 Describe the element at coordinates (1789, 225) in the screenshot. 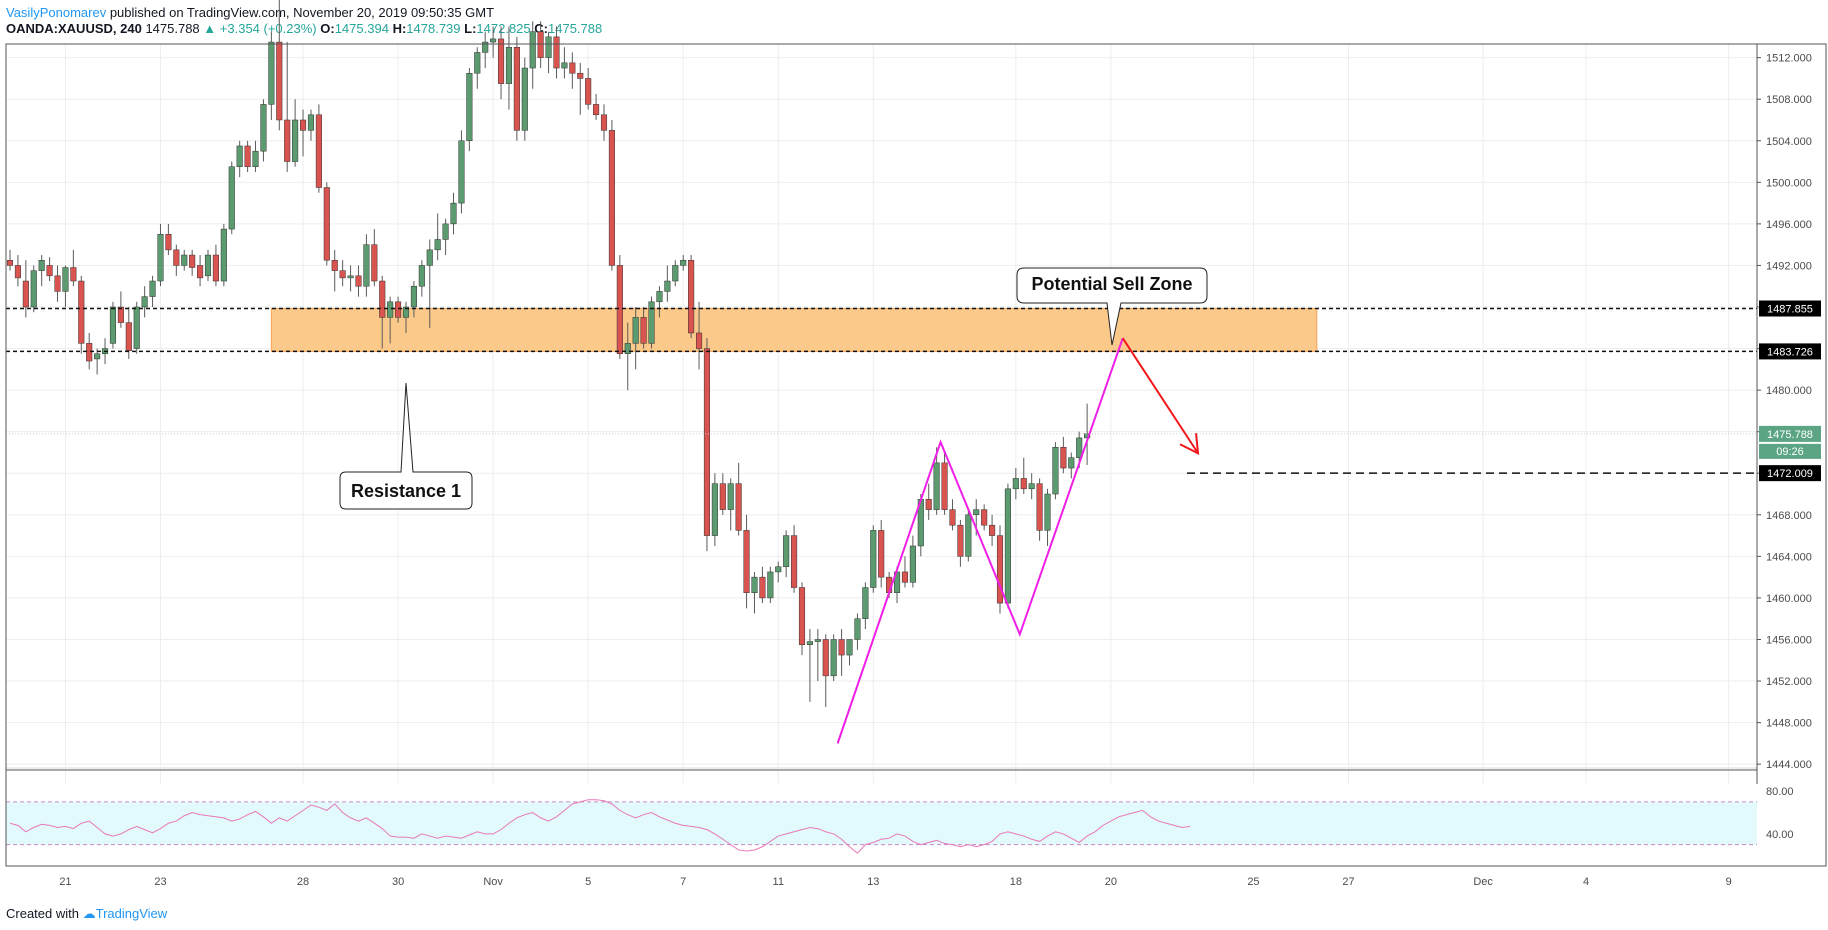

I see `price-tick-label: 1496.000` at that location.